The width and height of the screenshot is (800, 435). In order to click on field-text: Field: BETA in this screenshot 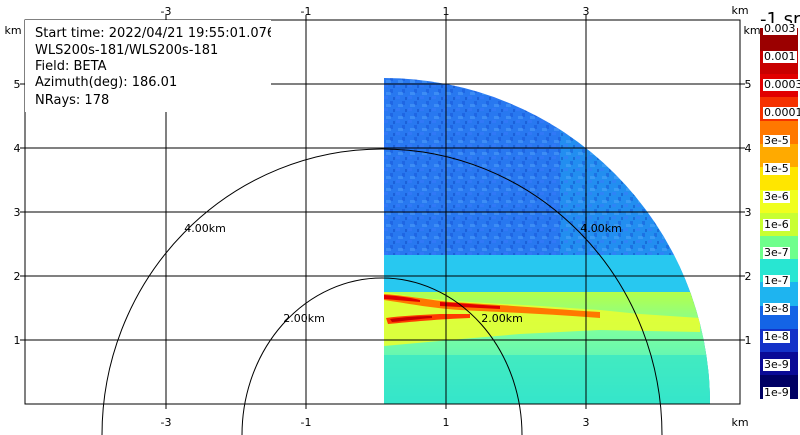, I will do `click(71, 66)`.